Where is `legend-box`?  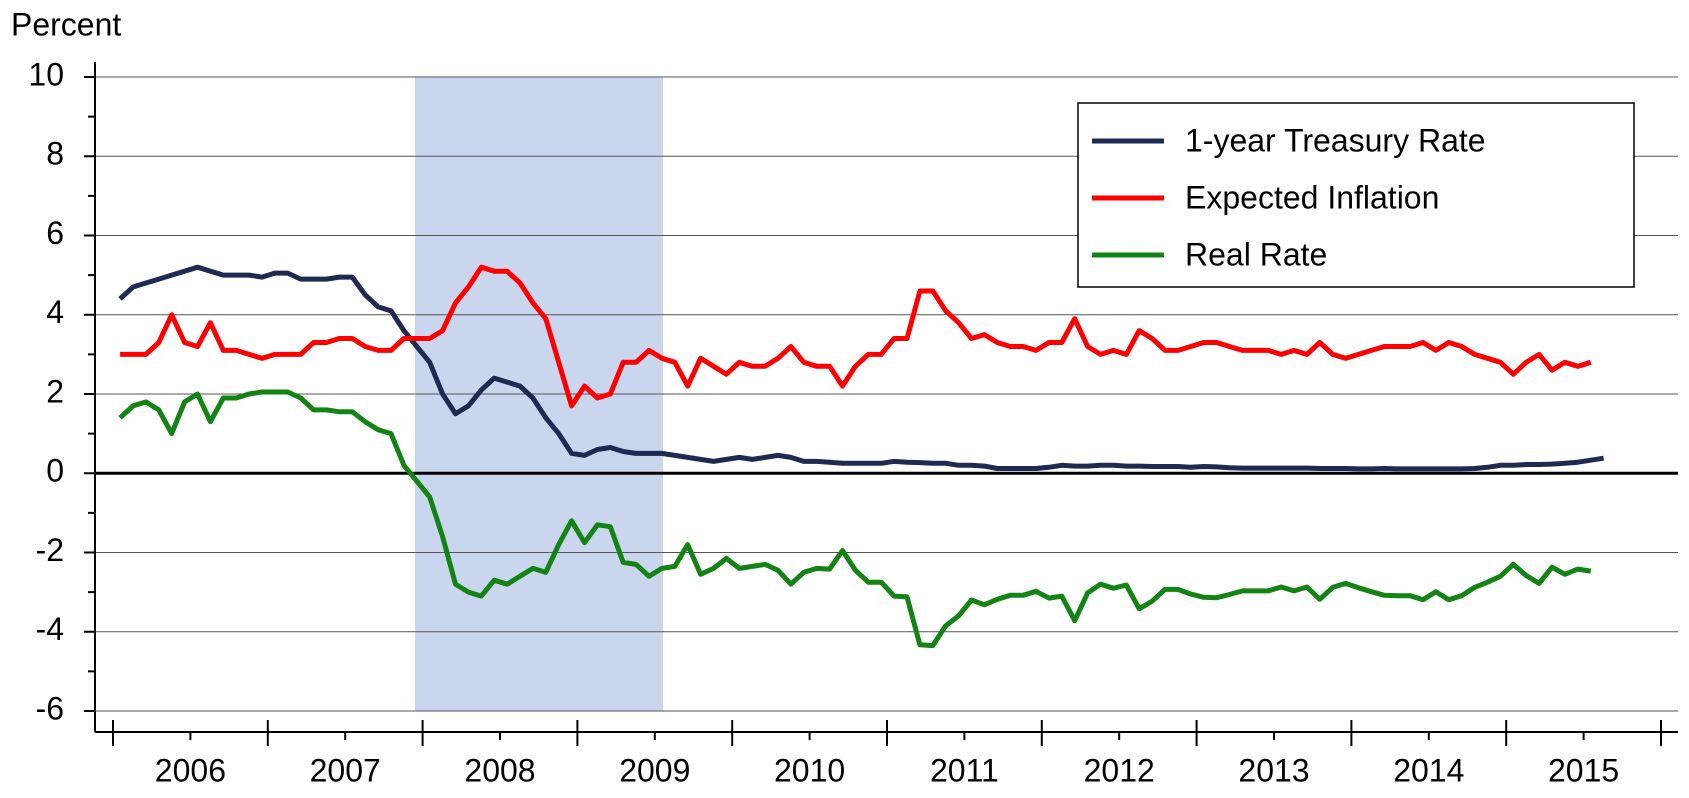
legend-box is located at coordinates (1356, 195).